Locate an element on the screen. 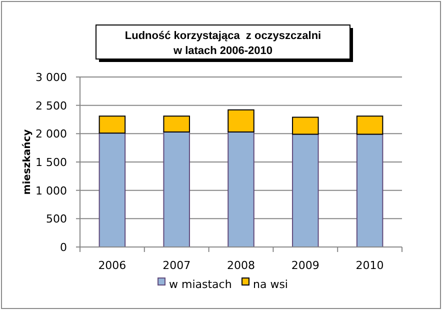 The image size is (442, 310). chart-title: Ludność korzystająca z oczyszczalni w latach 2006-2010 is located at coordinates (223, 43).